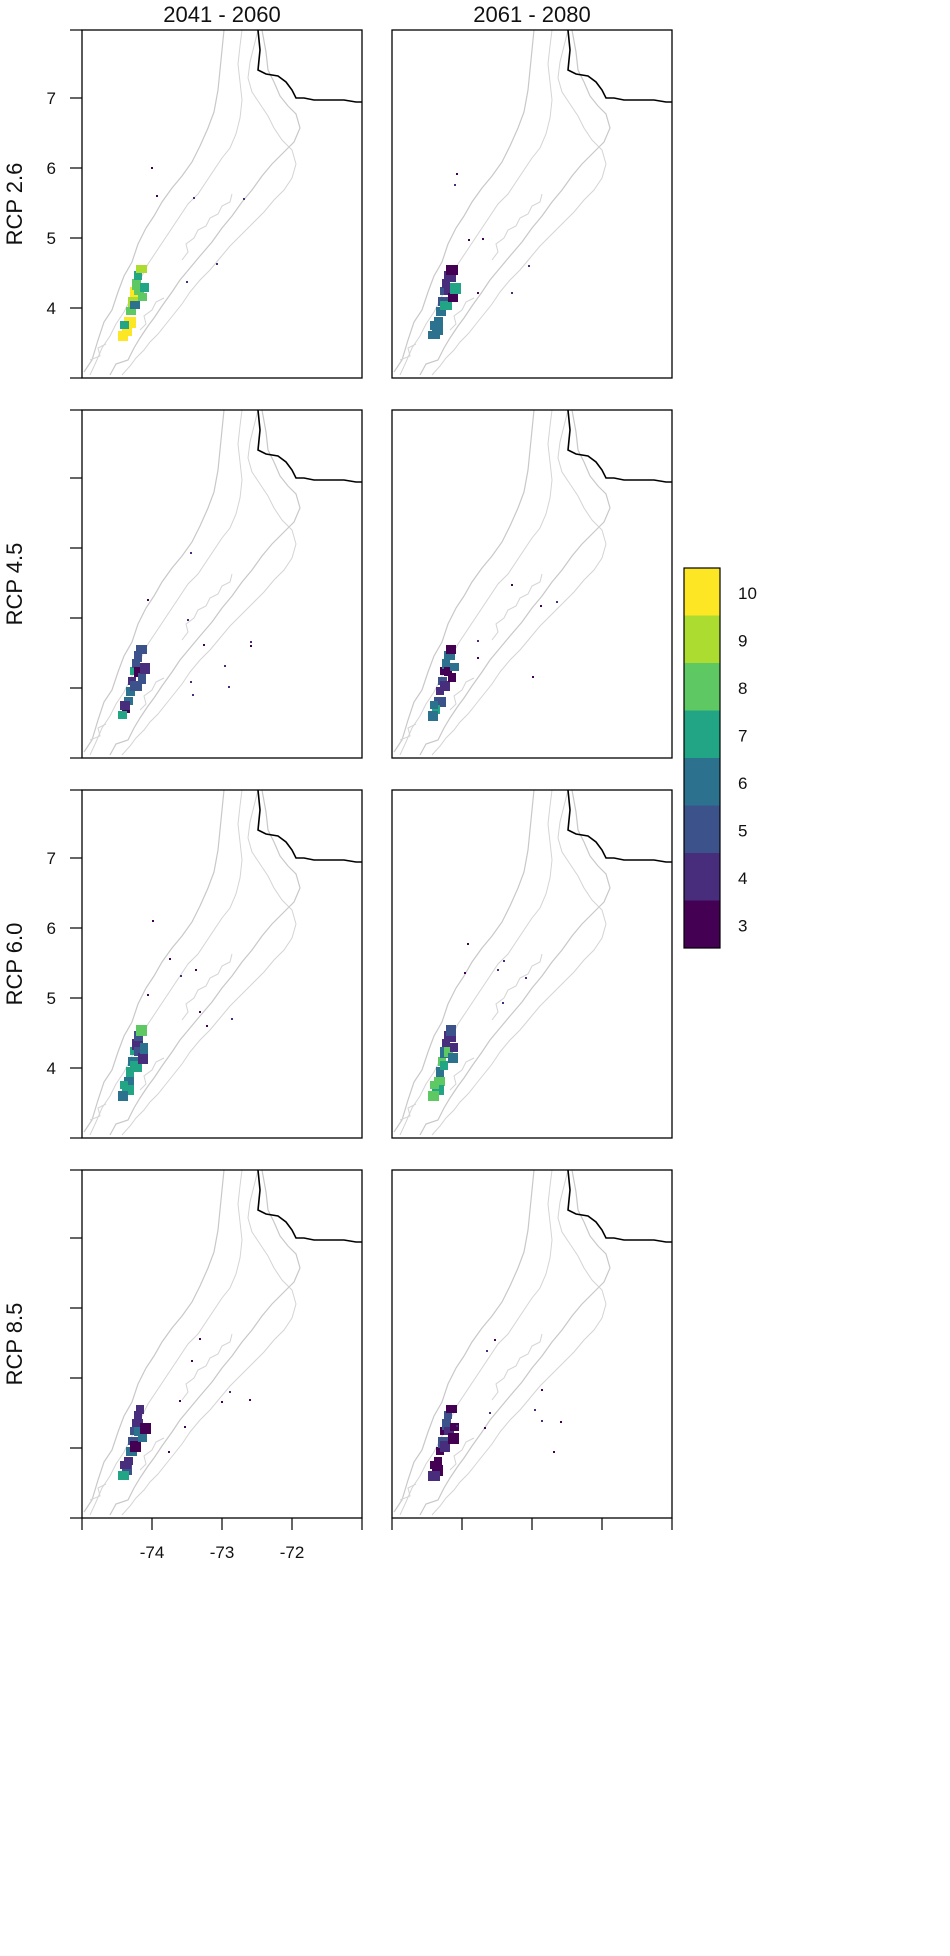  What do you see at coordinates (720, 758) in the screenshot?
I see `color-legend: 10 9 8 7 6 5 4 3` at bounding box center [720, 758].